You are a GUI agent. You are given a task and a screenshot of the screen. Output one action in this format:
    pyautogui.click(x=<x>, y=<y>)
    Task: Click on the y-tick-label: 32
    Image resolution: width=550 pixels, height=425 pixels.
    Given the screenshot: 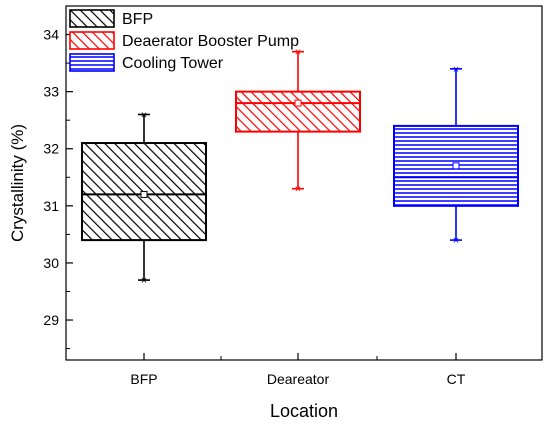 What is the action you would take?
    pyautogui.click(x=51, y=149)
    